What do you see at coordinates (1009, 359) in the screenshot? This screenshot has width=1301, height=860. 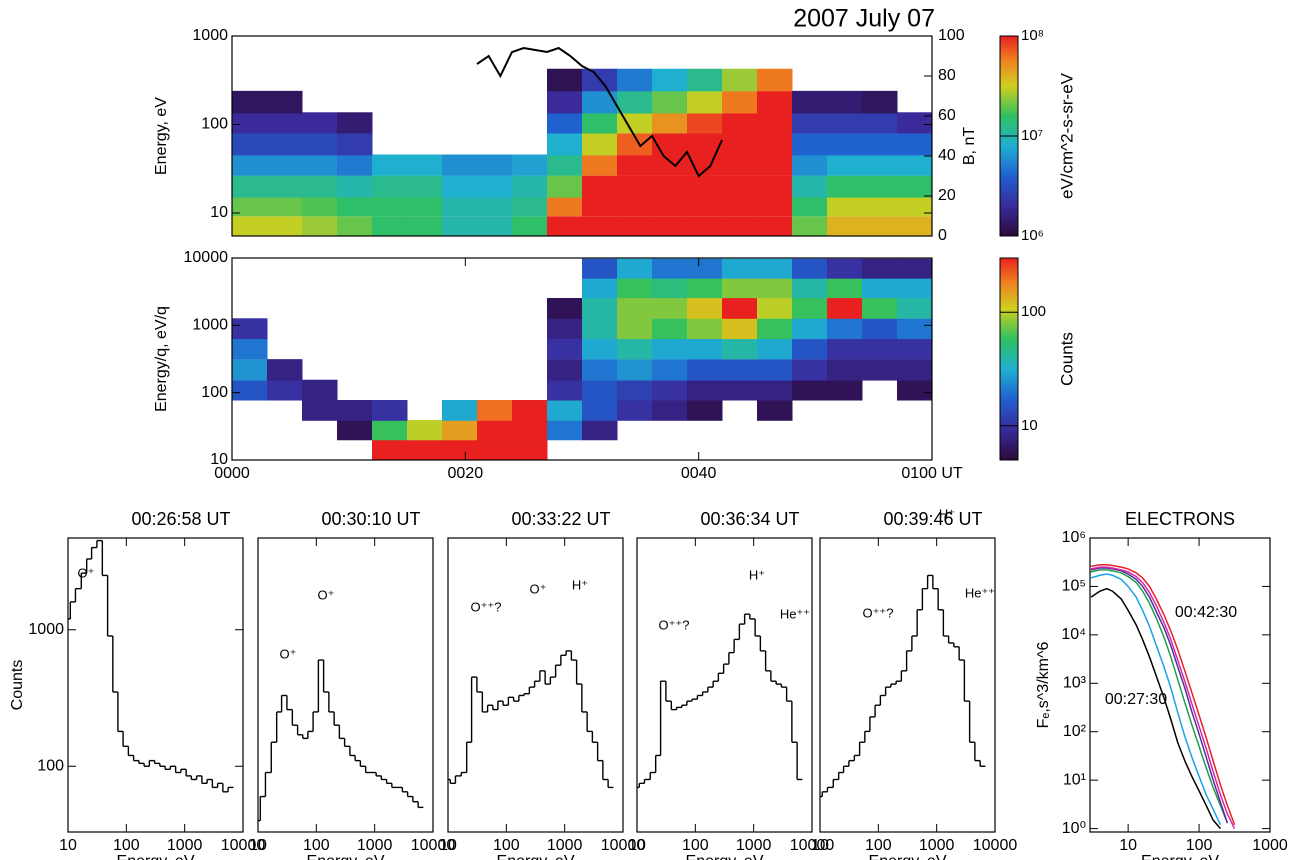 I see `colorbar` at bounding box center [1009, 359].